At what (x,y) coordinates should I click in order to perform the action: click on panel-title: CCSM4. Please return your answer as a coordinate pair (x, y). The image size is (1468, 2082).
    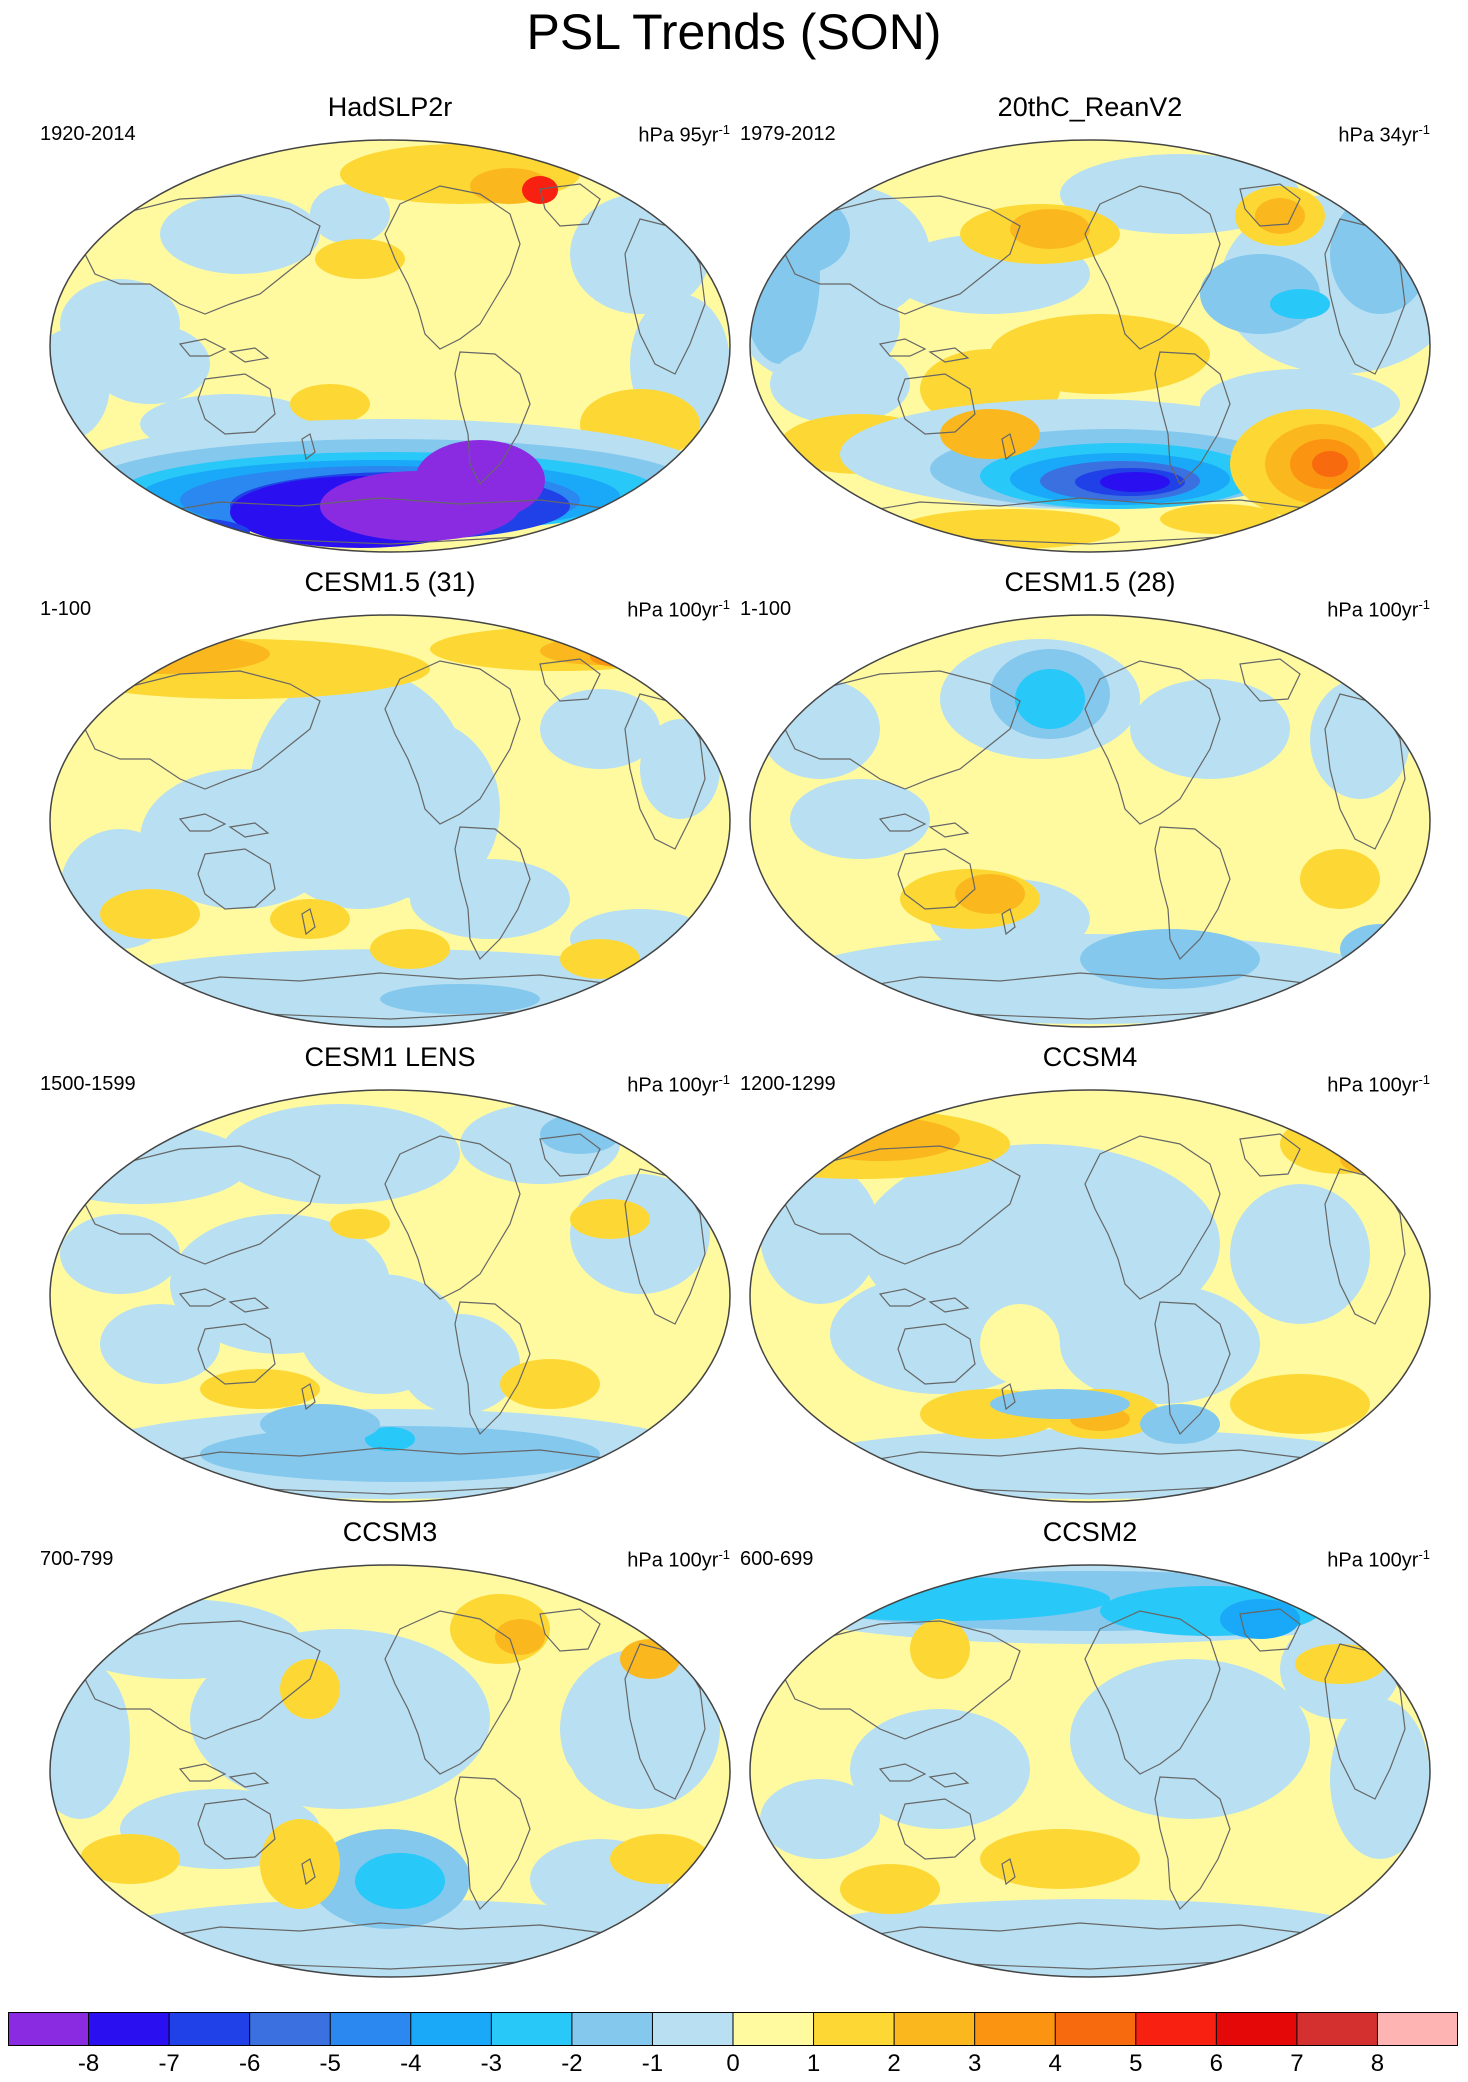
    Looking at the image, I should click on (1090, 1057).